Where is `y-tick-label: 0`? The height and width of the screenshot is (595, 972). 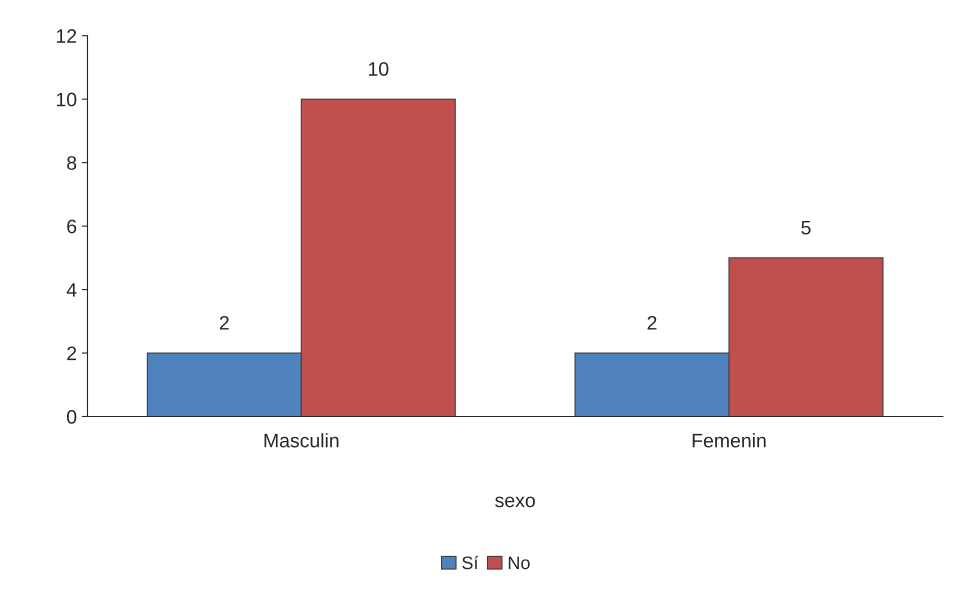 y-tick-label: 0 is located at coordinates (71, 417).